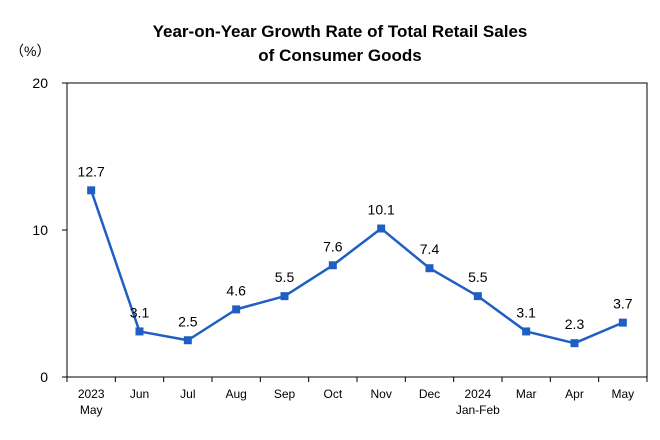 This screenshot has width=660, height=440. Describe the element at coordinates (574, 394) in the screenshot. I see `x-tick-label: Apr` at that location.